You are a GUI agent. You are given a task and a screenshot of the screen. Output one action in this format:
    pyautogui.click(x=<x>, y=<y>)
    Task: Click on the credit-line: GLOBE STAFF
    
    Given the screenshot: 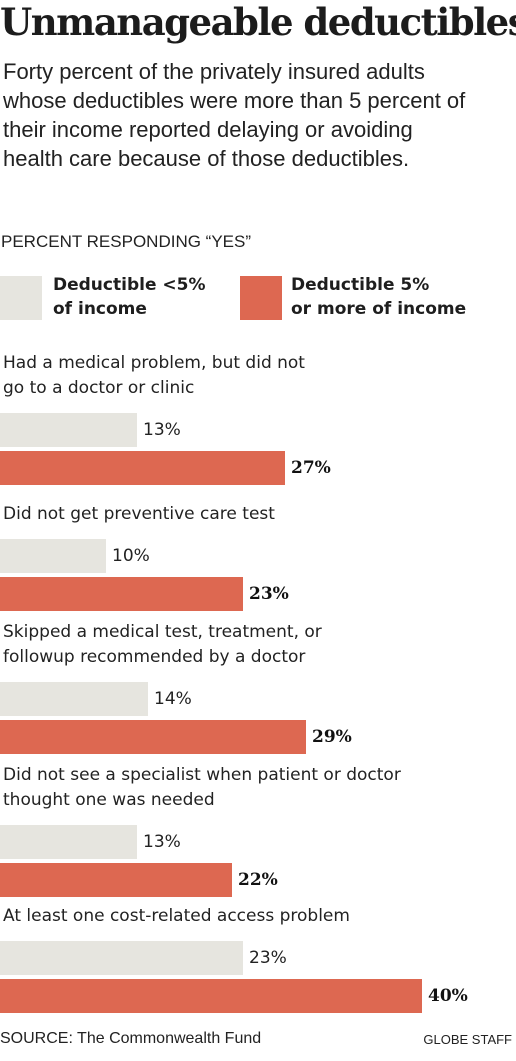 What is the action you would take?
    pyautogui.click(x=467, y=1039)
    